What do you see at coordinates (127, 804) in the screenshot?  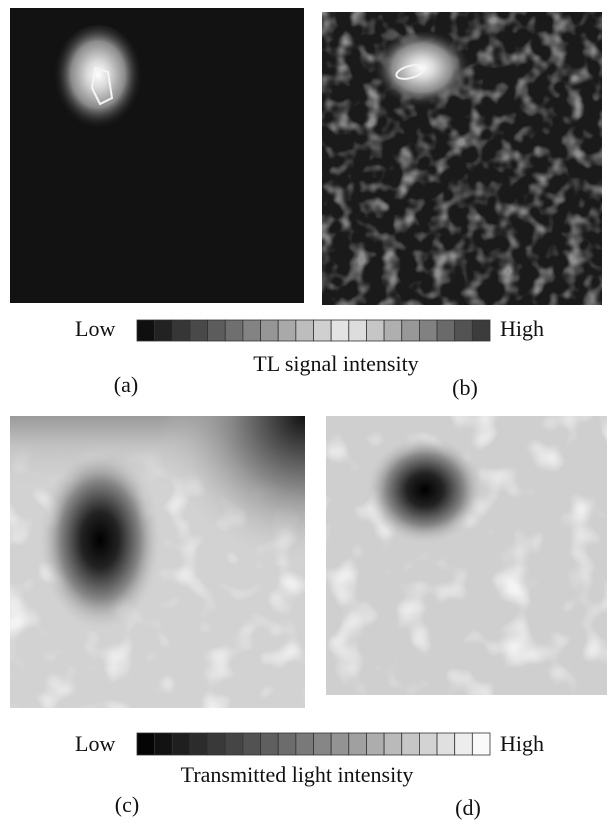 I see `panel-label: (c)` at bounding box center [127, 804].